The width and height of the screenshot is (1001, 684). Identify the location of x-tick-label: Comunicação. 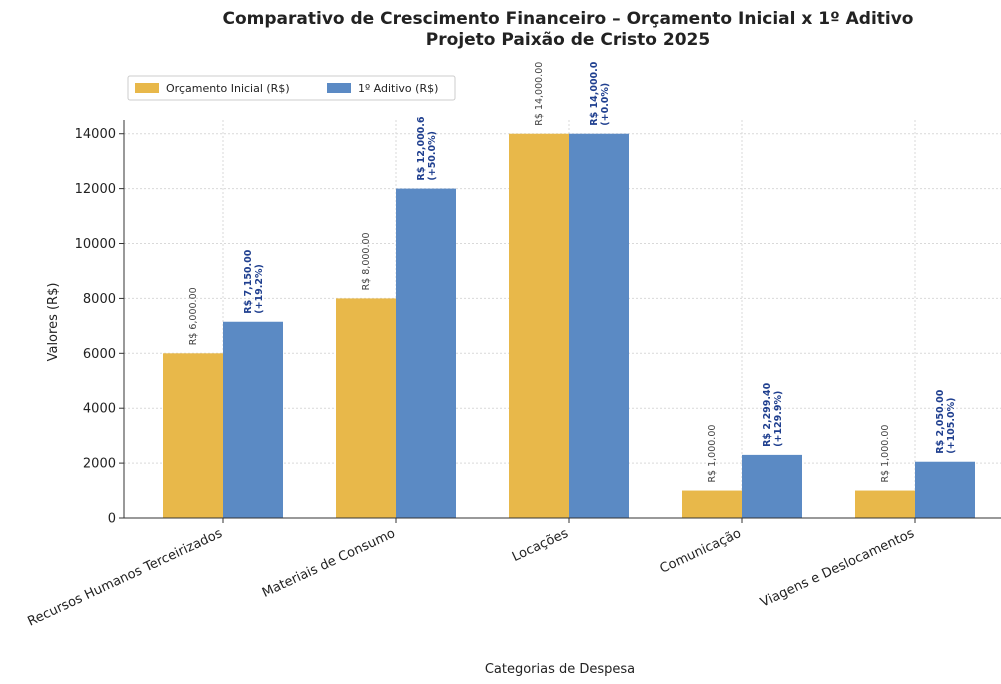
(701, 551).